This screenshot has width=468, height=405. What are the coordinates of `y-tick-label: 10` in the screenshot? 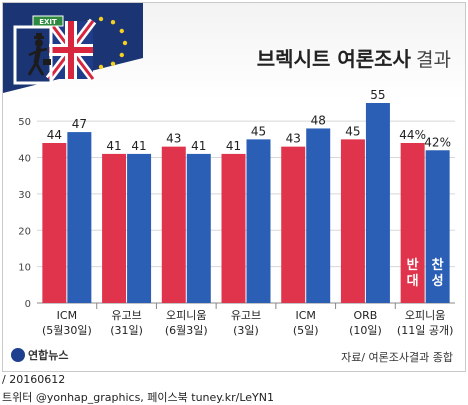 It's located at (24, 268).